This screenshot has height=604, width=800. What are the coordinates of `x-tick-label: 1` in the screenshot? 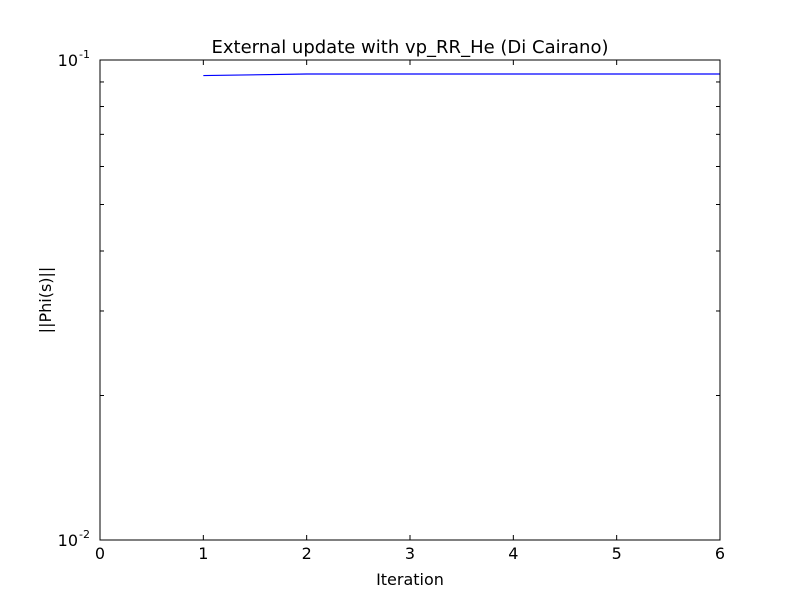 It's located at (203, 553).